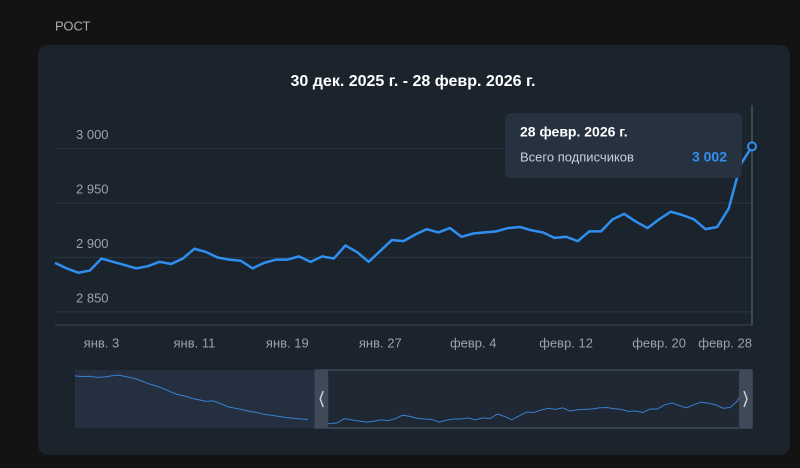 Image resolution: width=800 pixels, height=468 pixels. Describe the element at coordinates (566, 342) in the screenshot. I see `x-tick-label: февр. 12` at that location.